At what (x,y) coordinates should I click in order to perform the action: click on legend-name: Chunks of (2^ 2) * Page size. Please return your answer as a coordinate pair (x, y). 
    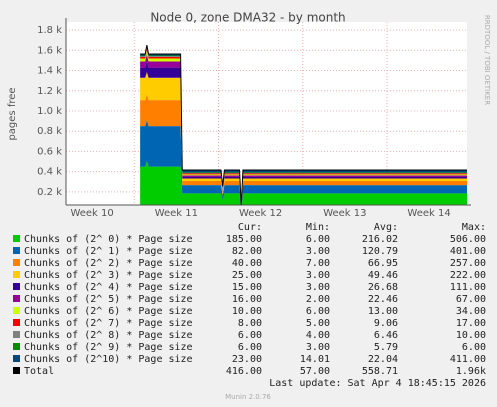
    Looking at the image, I should click on (108, 263).